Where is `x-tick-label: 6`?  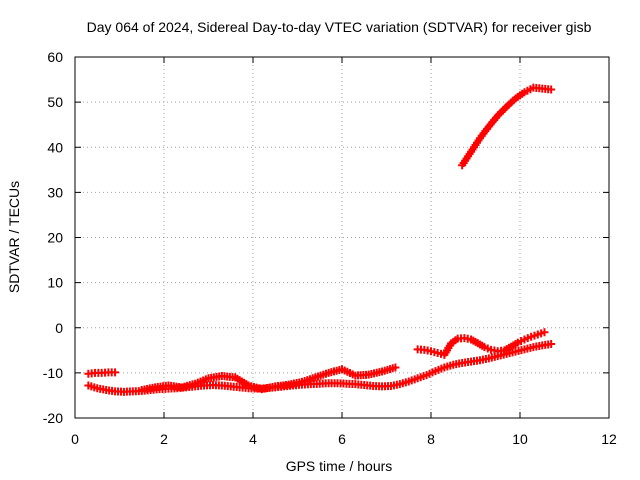 x-tick-label: 6 is located at coordinates (342, 439).